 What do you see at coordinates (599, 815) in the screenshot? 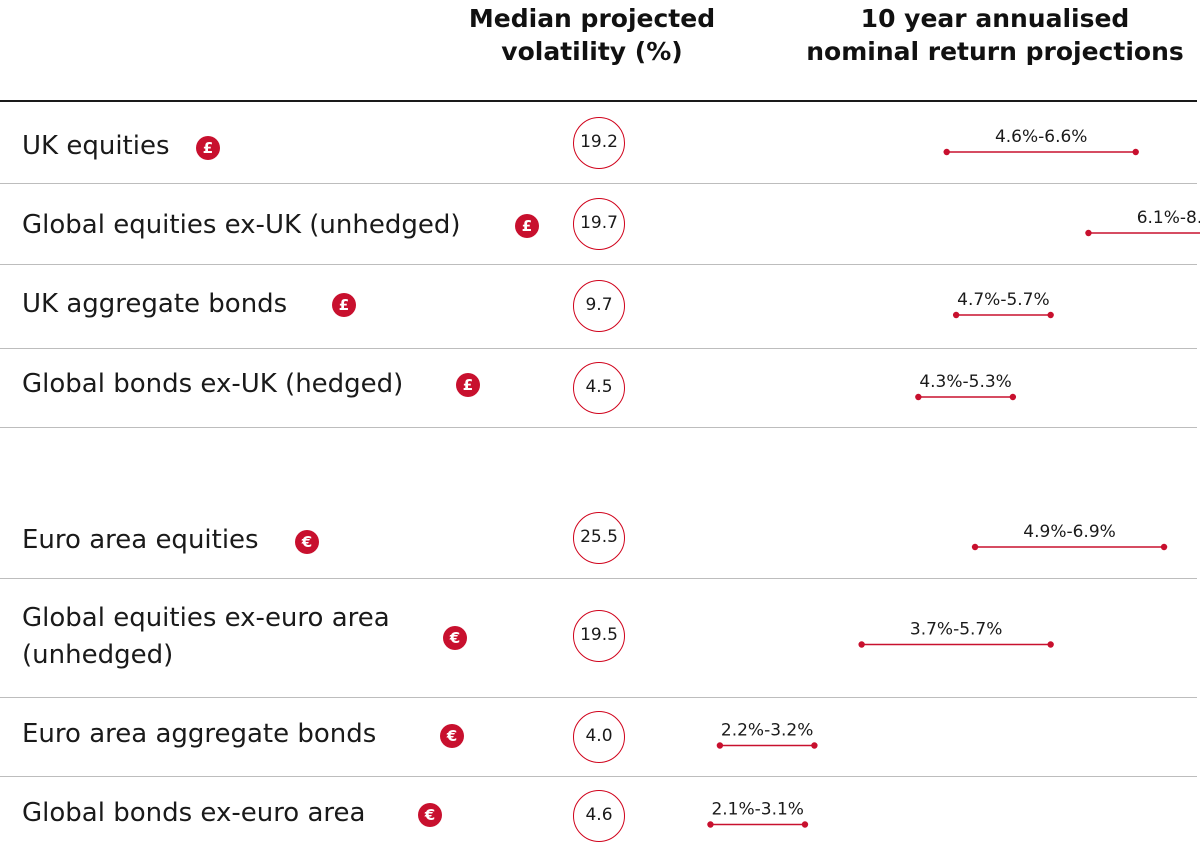
I see `volatility-value: 4.6` at bounding box center [599, 815].